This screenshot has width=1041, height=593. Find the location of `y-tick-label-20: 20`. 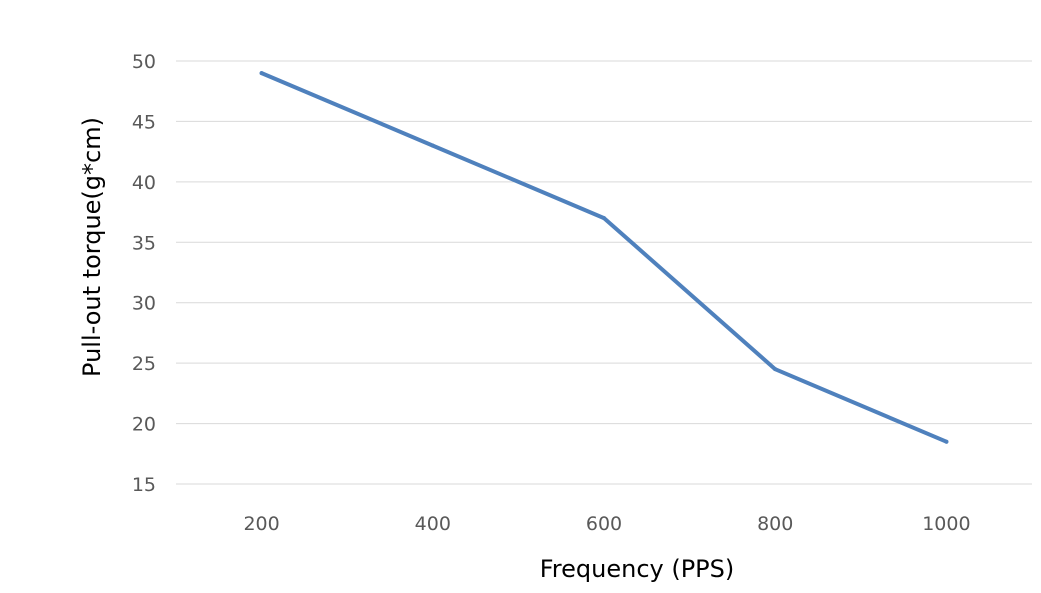

y-tick-label-20: 20 is located at coordinates (144, 425).